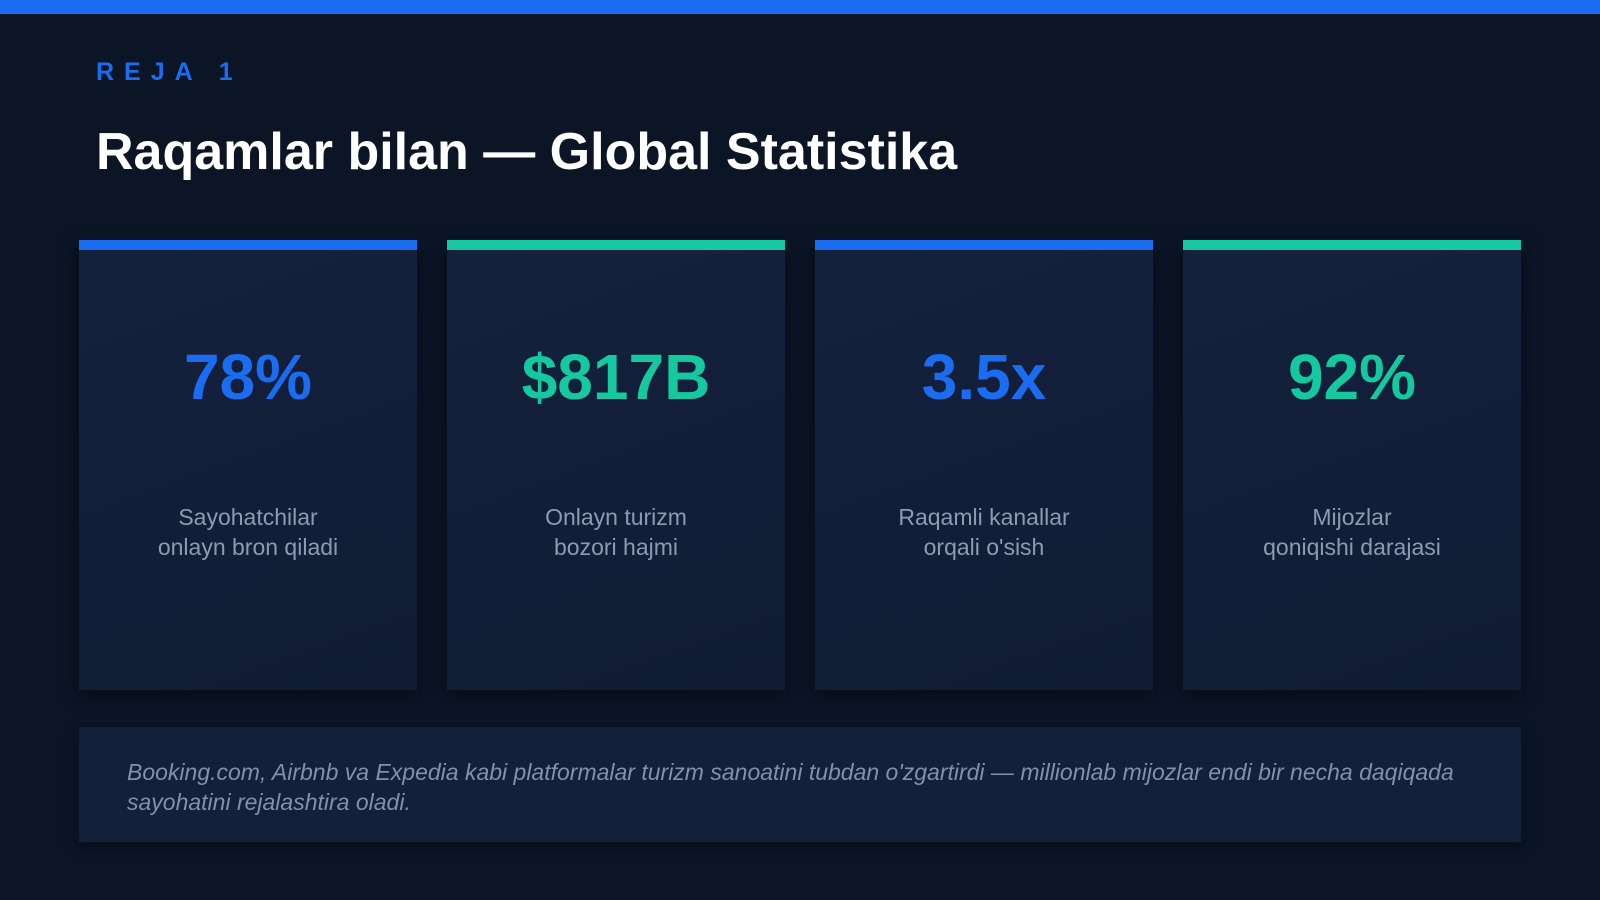 The width and height of the screenshot is (1600, 900). What do you see at coordinates (616, 377) in the screenshot?
I see `stat-value: $817B` at bounding box center [616, 377].